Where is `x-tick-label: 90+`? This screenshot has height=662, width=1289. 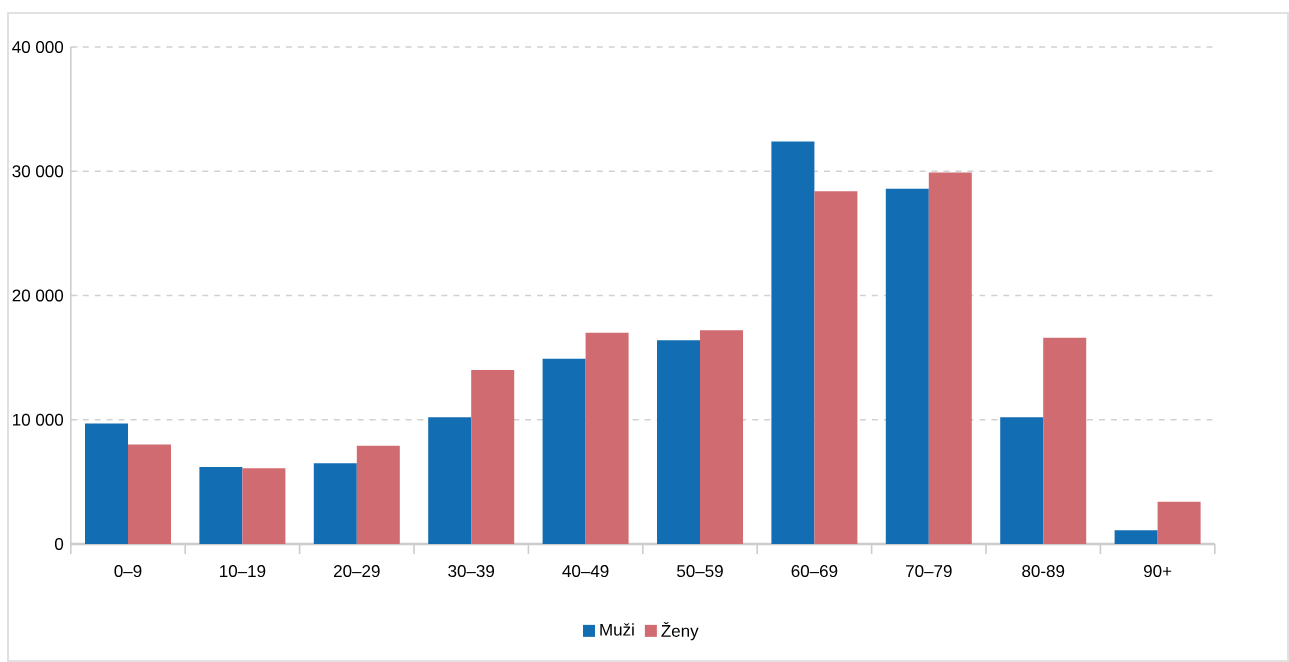 x-tick-label: 90+ is located at coordinates (1158, 571).